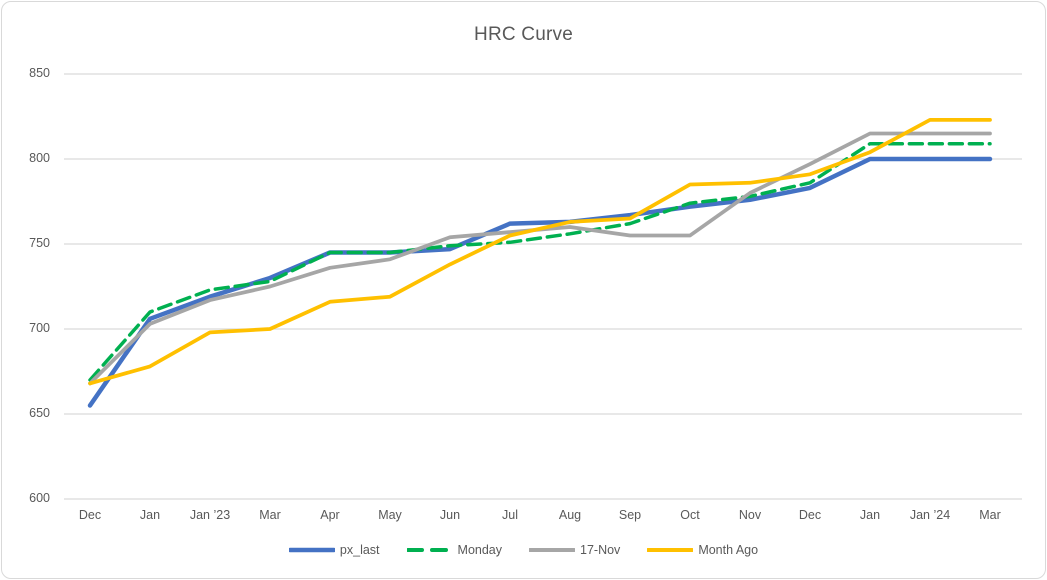  Describe the element at coordinates (39, 328) in the screenshot. I see `y-tick-label: 700` at that location.